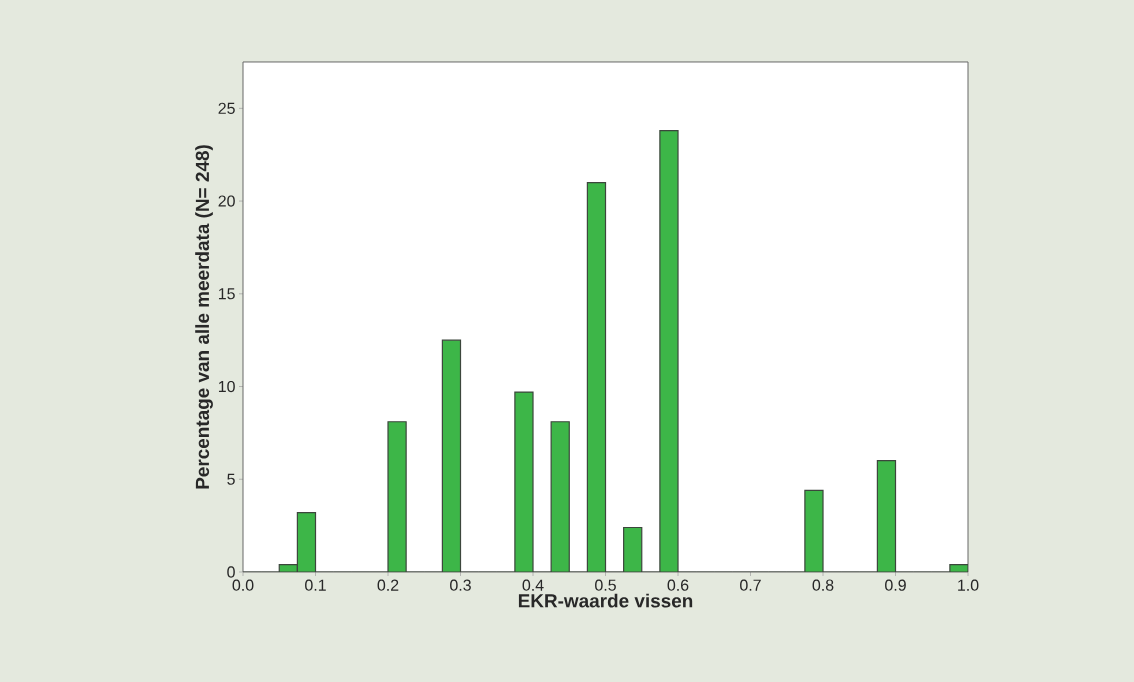 This screenshot has width=1134, height=682. What do you see at coordinates (460, 585) in the screenshot?
I see `x-tick-label: 0.3` at bounding box center [460, 585].